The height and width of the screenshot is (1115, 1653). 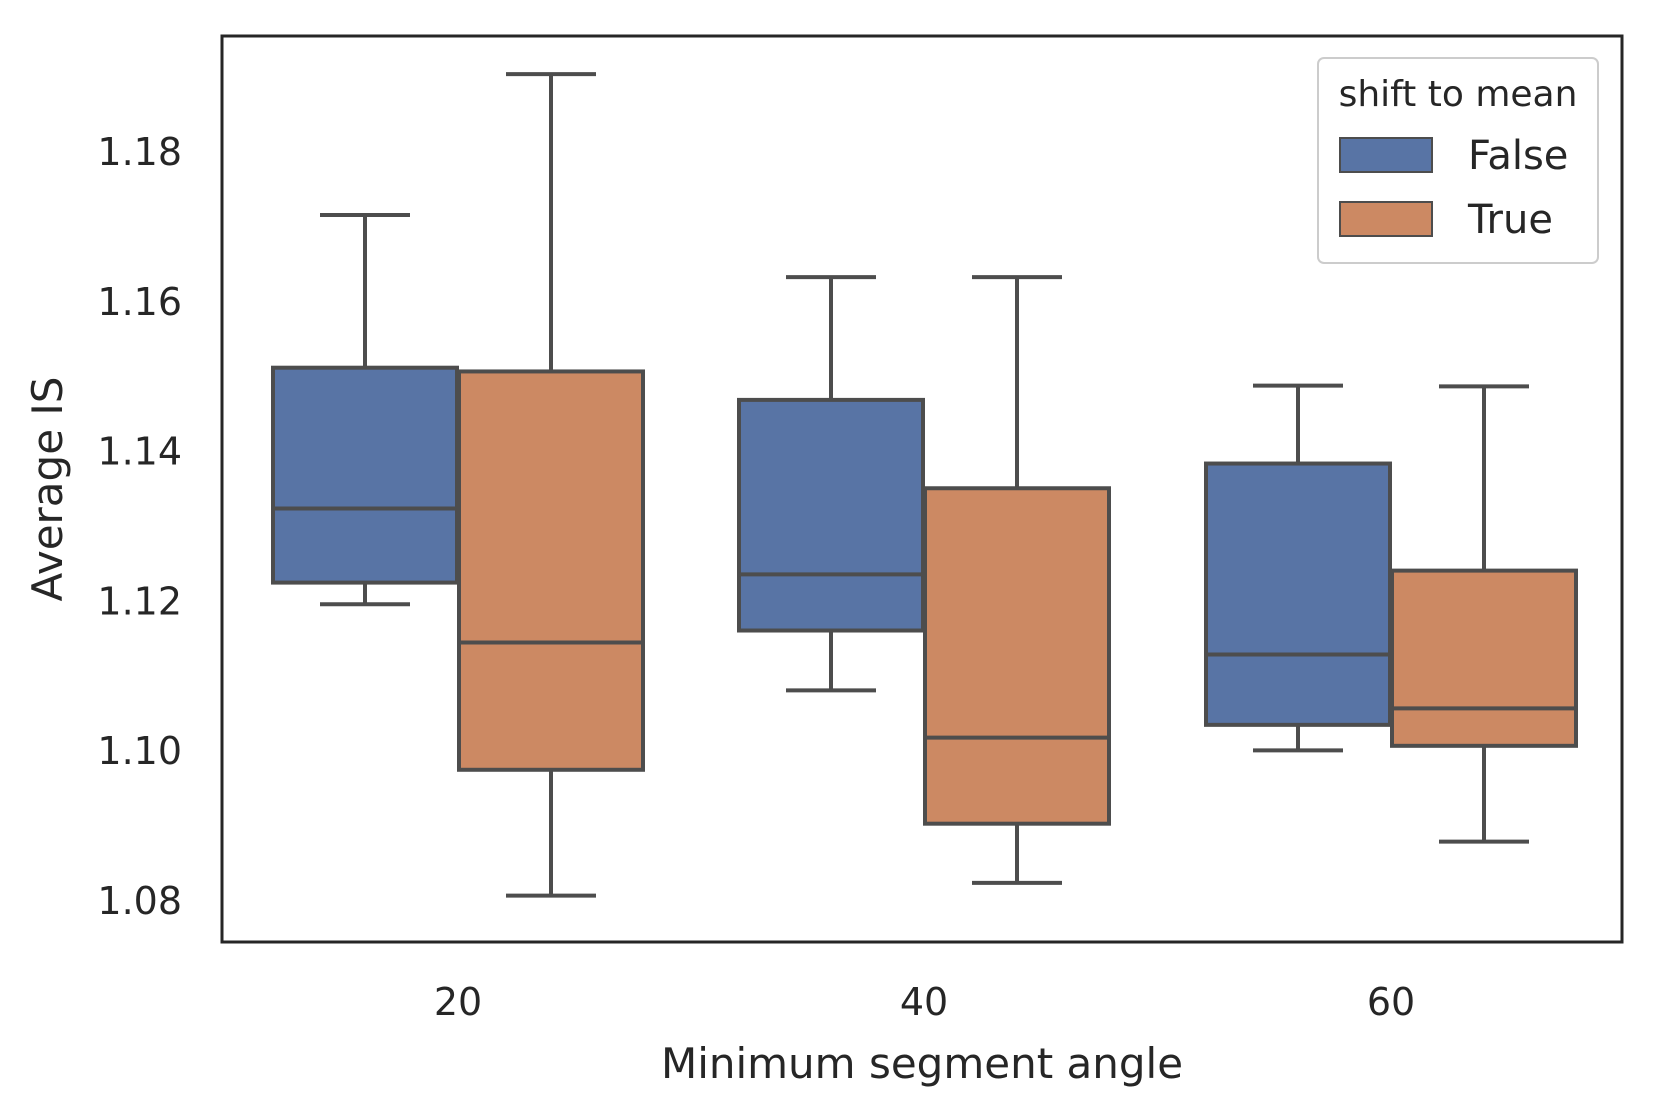 I want to click on y-tick-label: 1.12, so click(x=139, y=601).